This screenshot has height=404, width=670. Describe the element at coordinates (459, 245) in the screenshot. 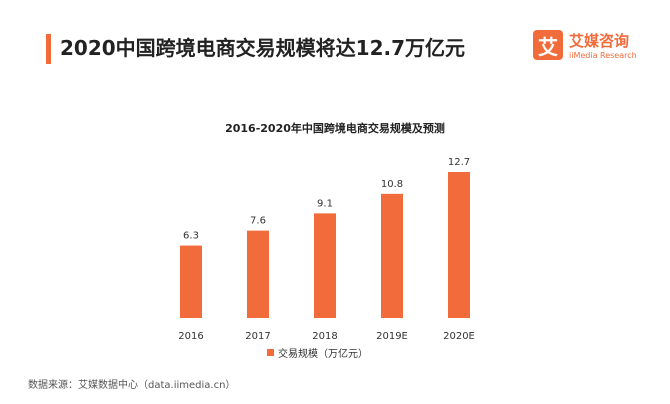

I see `bar-2020E` at that location.